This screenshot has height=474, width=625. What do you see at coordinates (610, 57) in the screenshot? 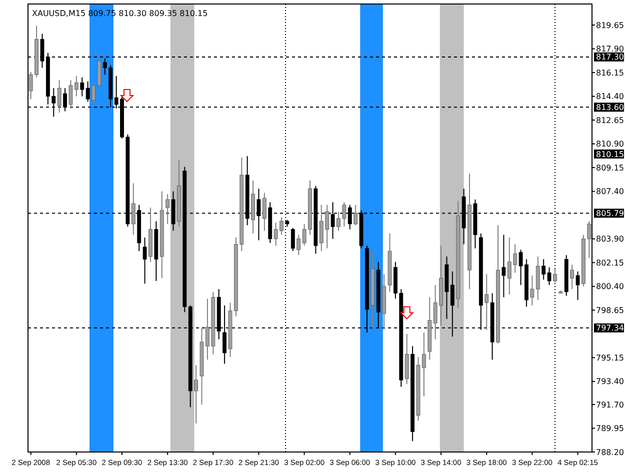
I see `ref-line-label: 817.30` at bounding box center [610, 57].